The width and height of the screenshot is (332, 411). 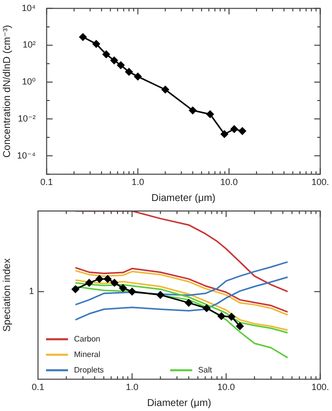 What do you see at coordinates (27, 118) in the screenshot?
I see `y-tick-label: 10⁻²` at bounding box center [27, 118].